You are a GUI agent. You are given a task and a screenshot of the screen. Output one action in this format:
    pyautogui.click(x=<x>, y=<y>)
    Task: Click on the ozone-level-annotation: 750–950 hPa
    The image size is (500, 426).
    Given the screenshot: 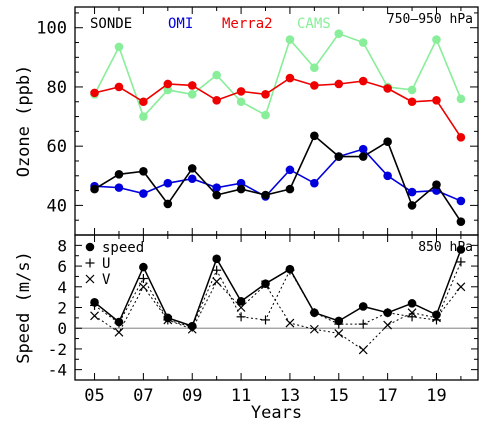 What is the action you would take?
    pyautogui.click(x=430, y=19)
    